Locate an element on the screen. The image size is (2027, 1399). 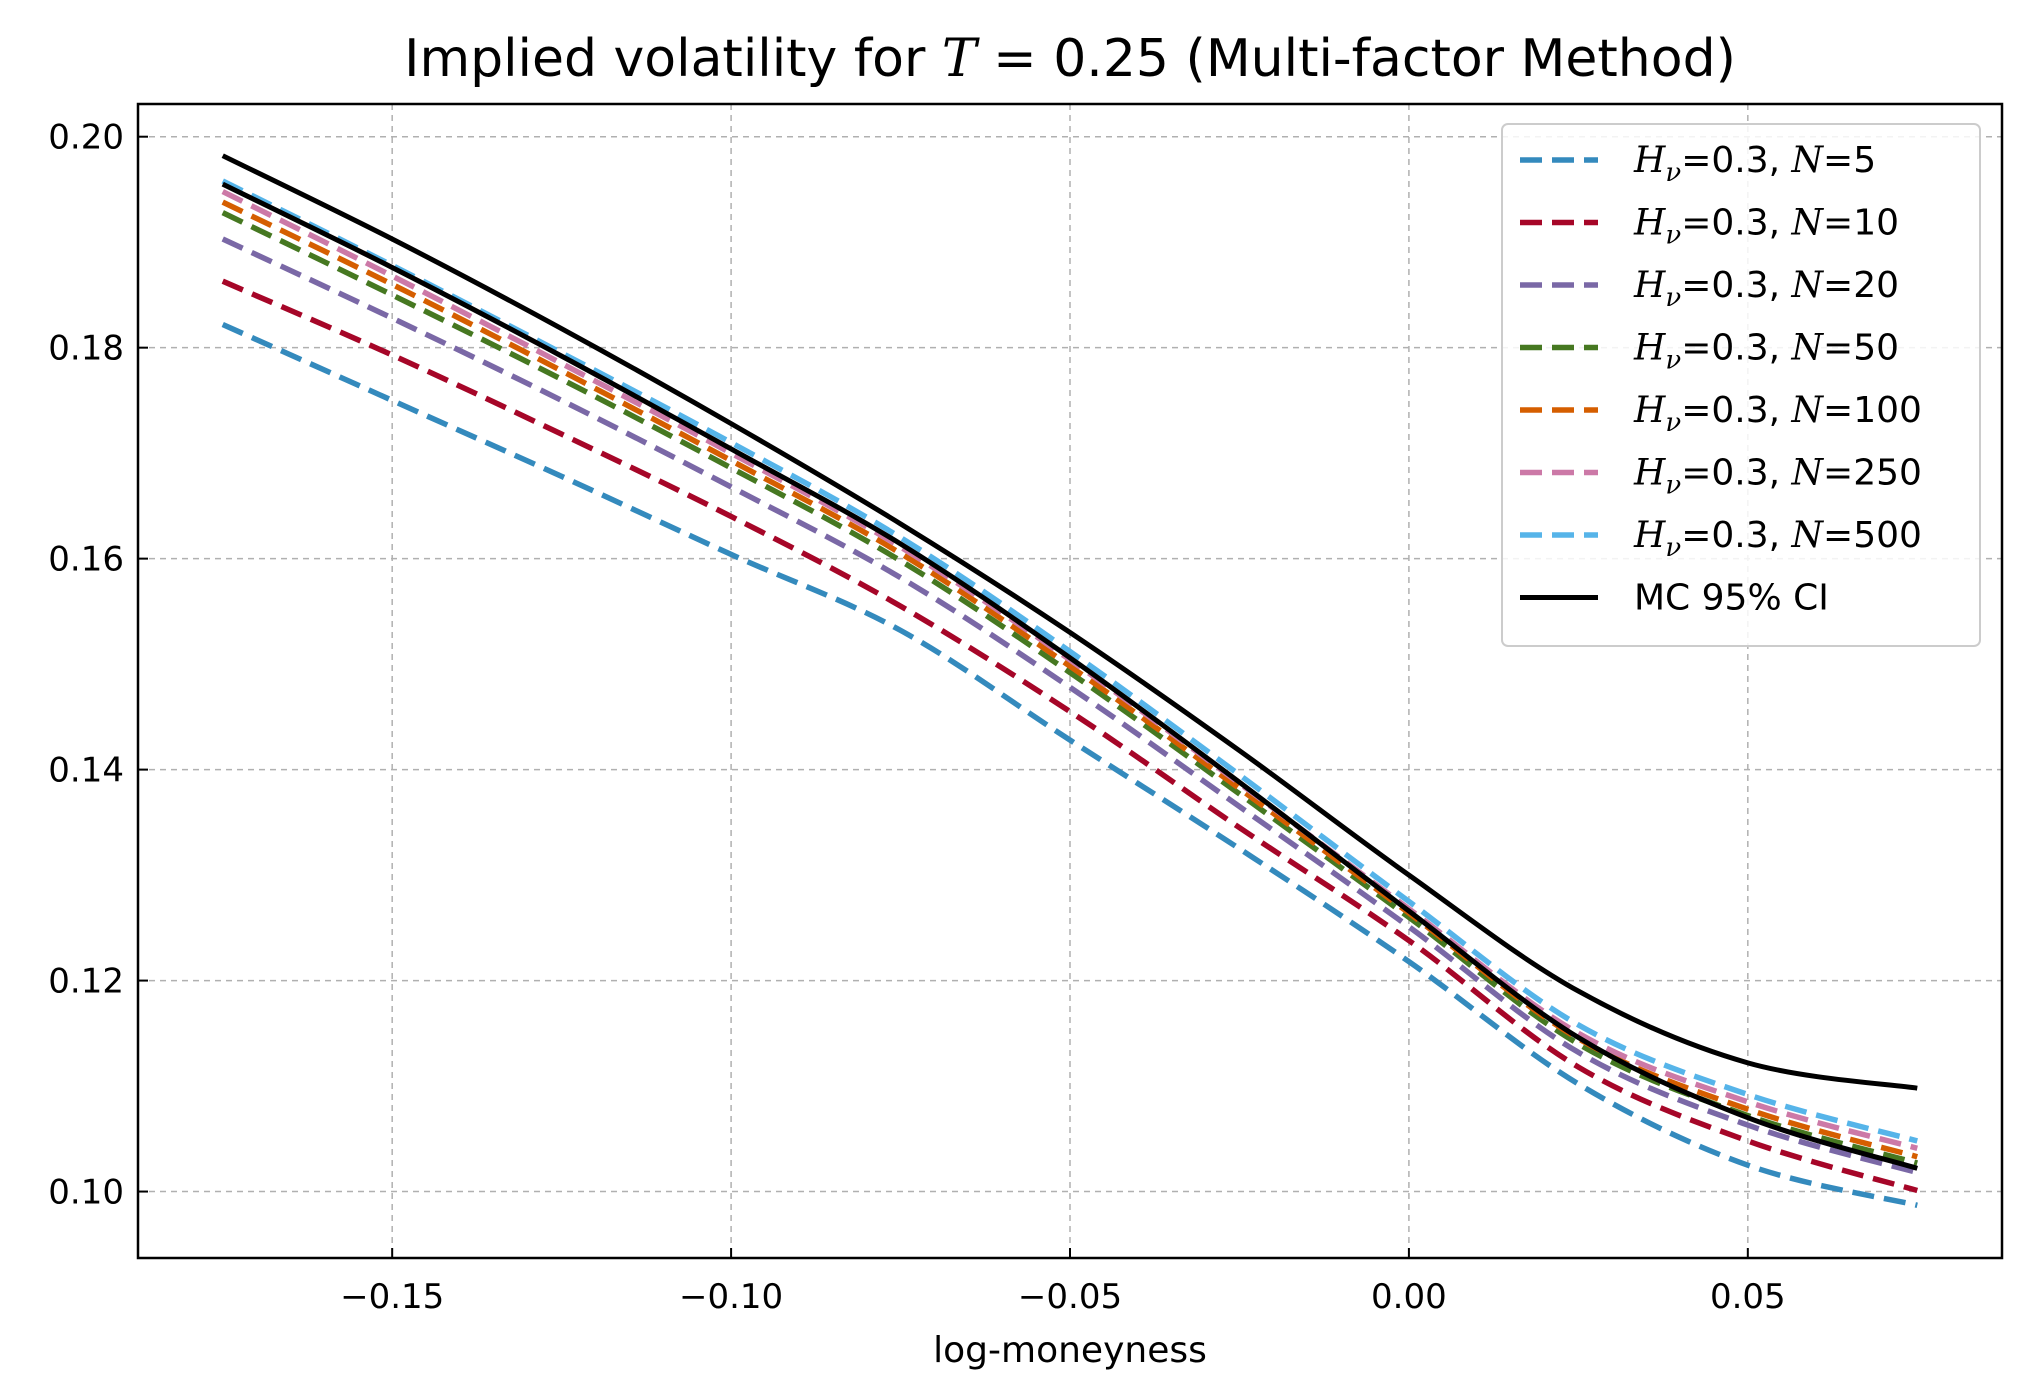
y-tick-label: 0.10 is located at coordinates (86, 1193).